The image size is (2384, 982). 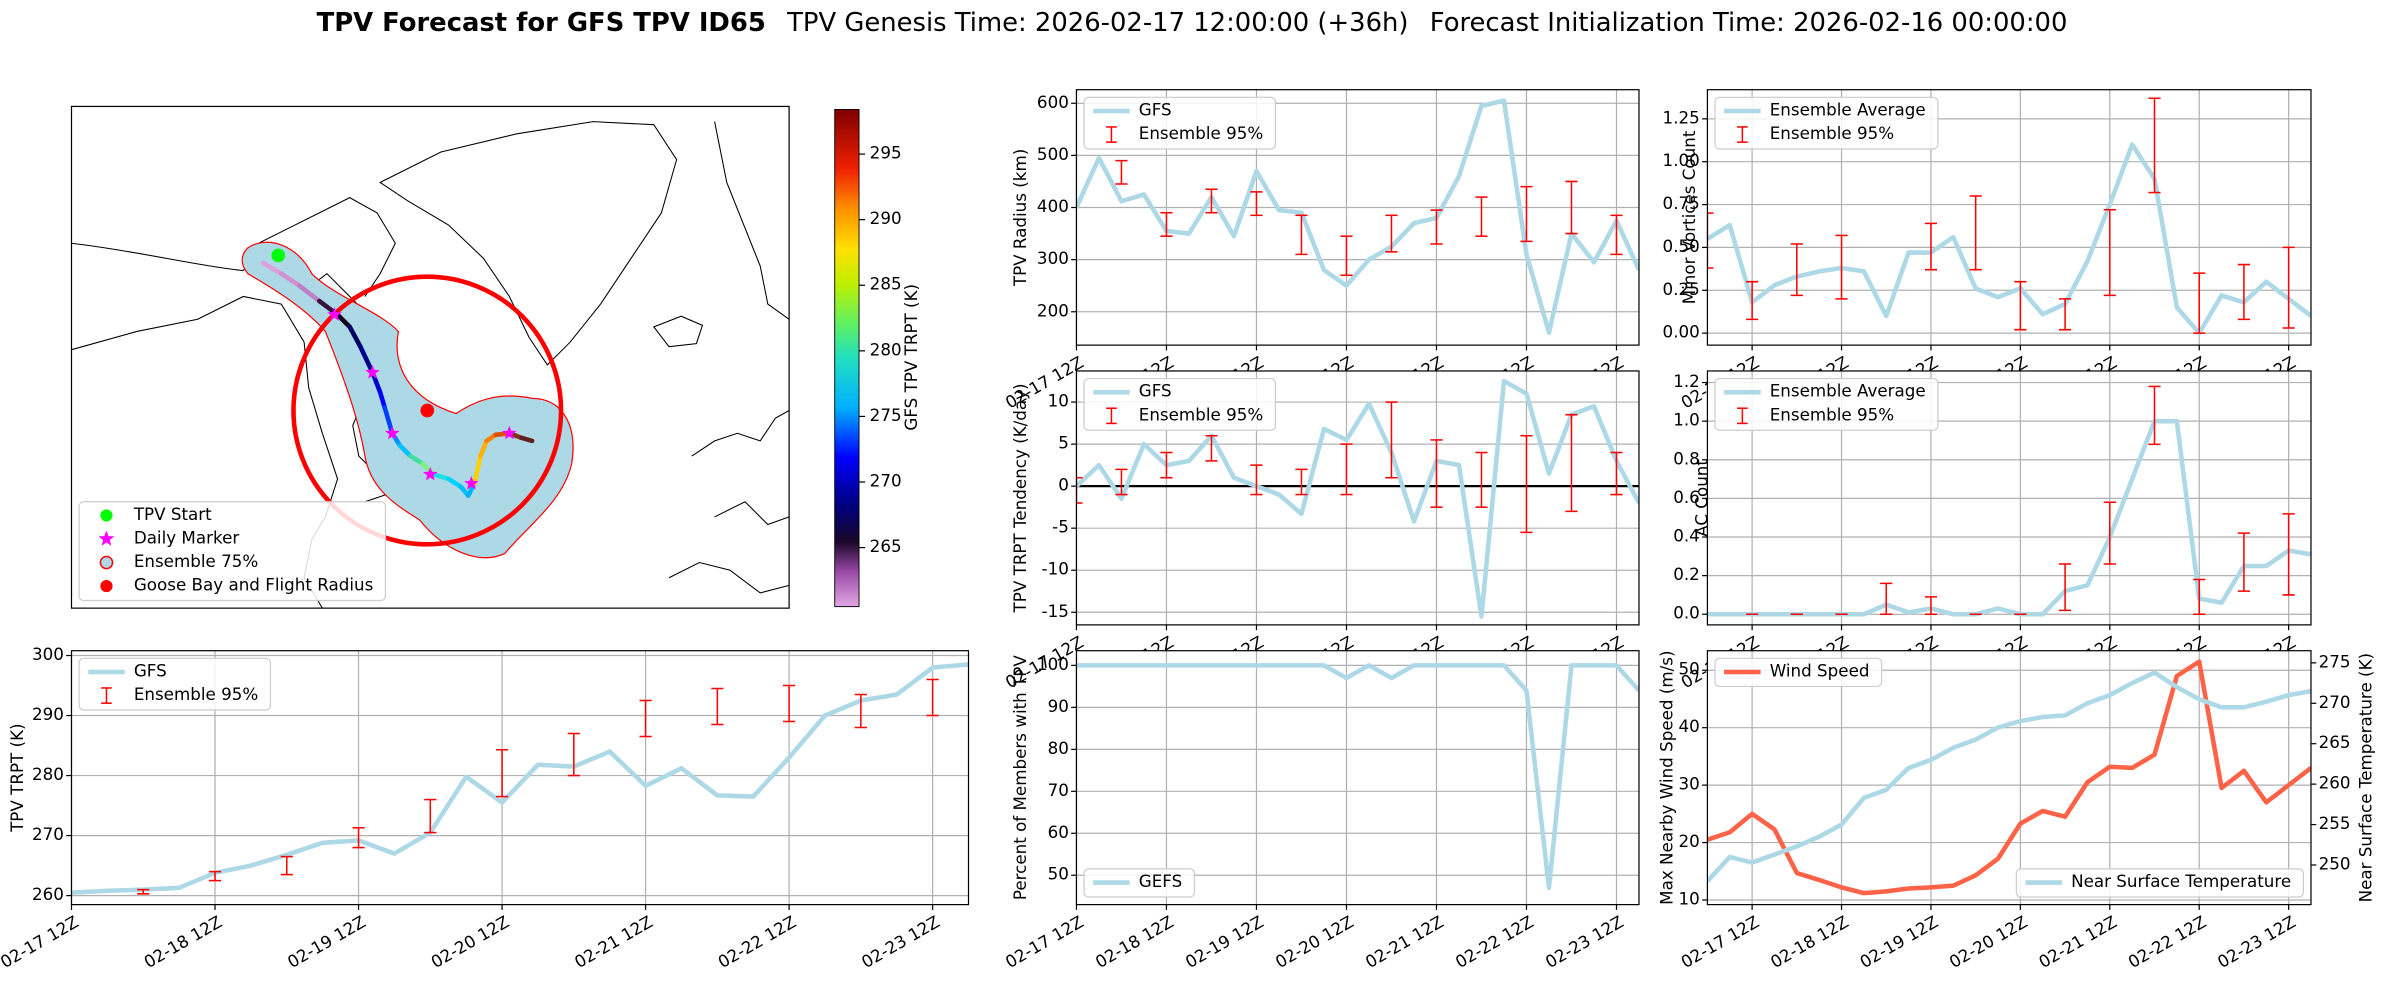 I want to click on y-axis-label: TPV TRPT Tendency (K/day), so click(x=1020, y=498).